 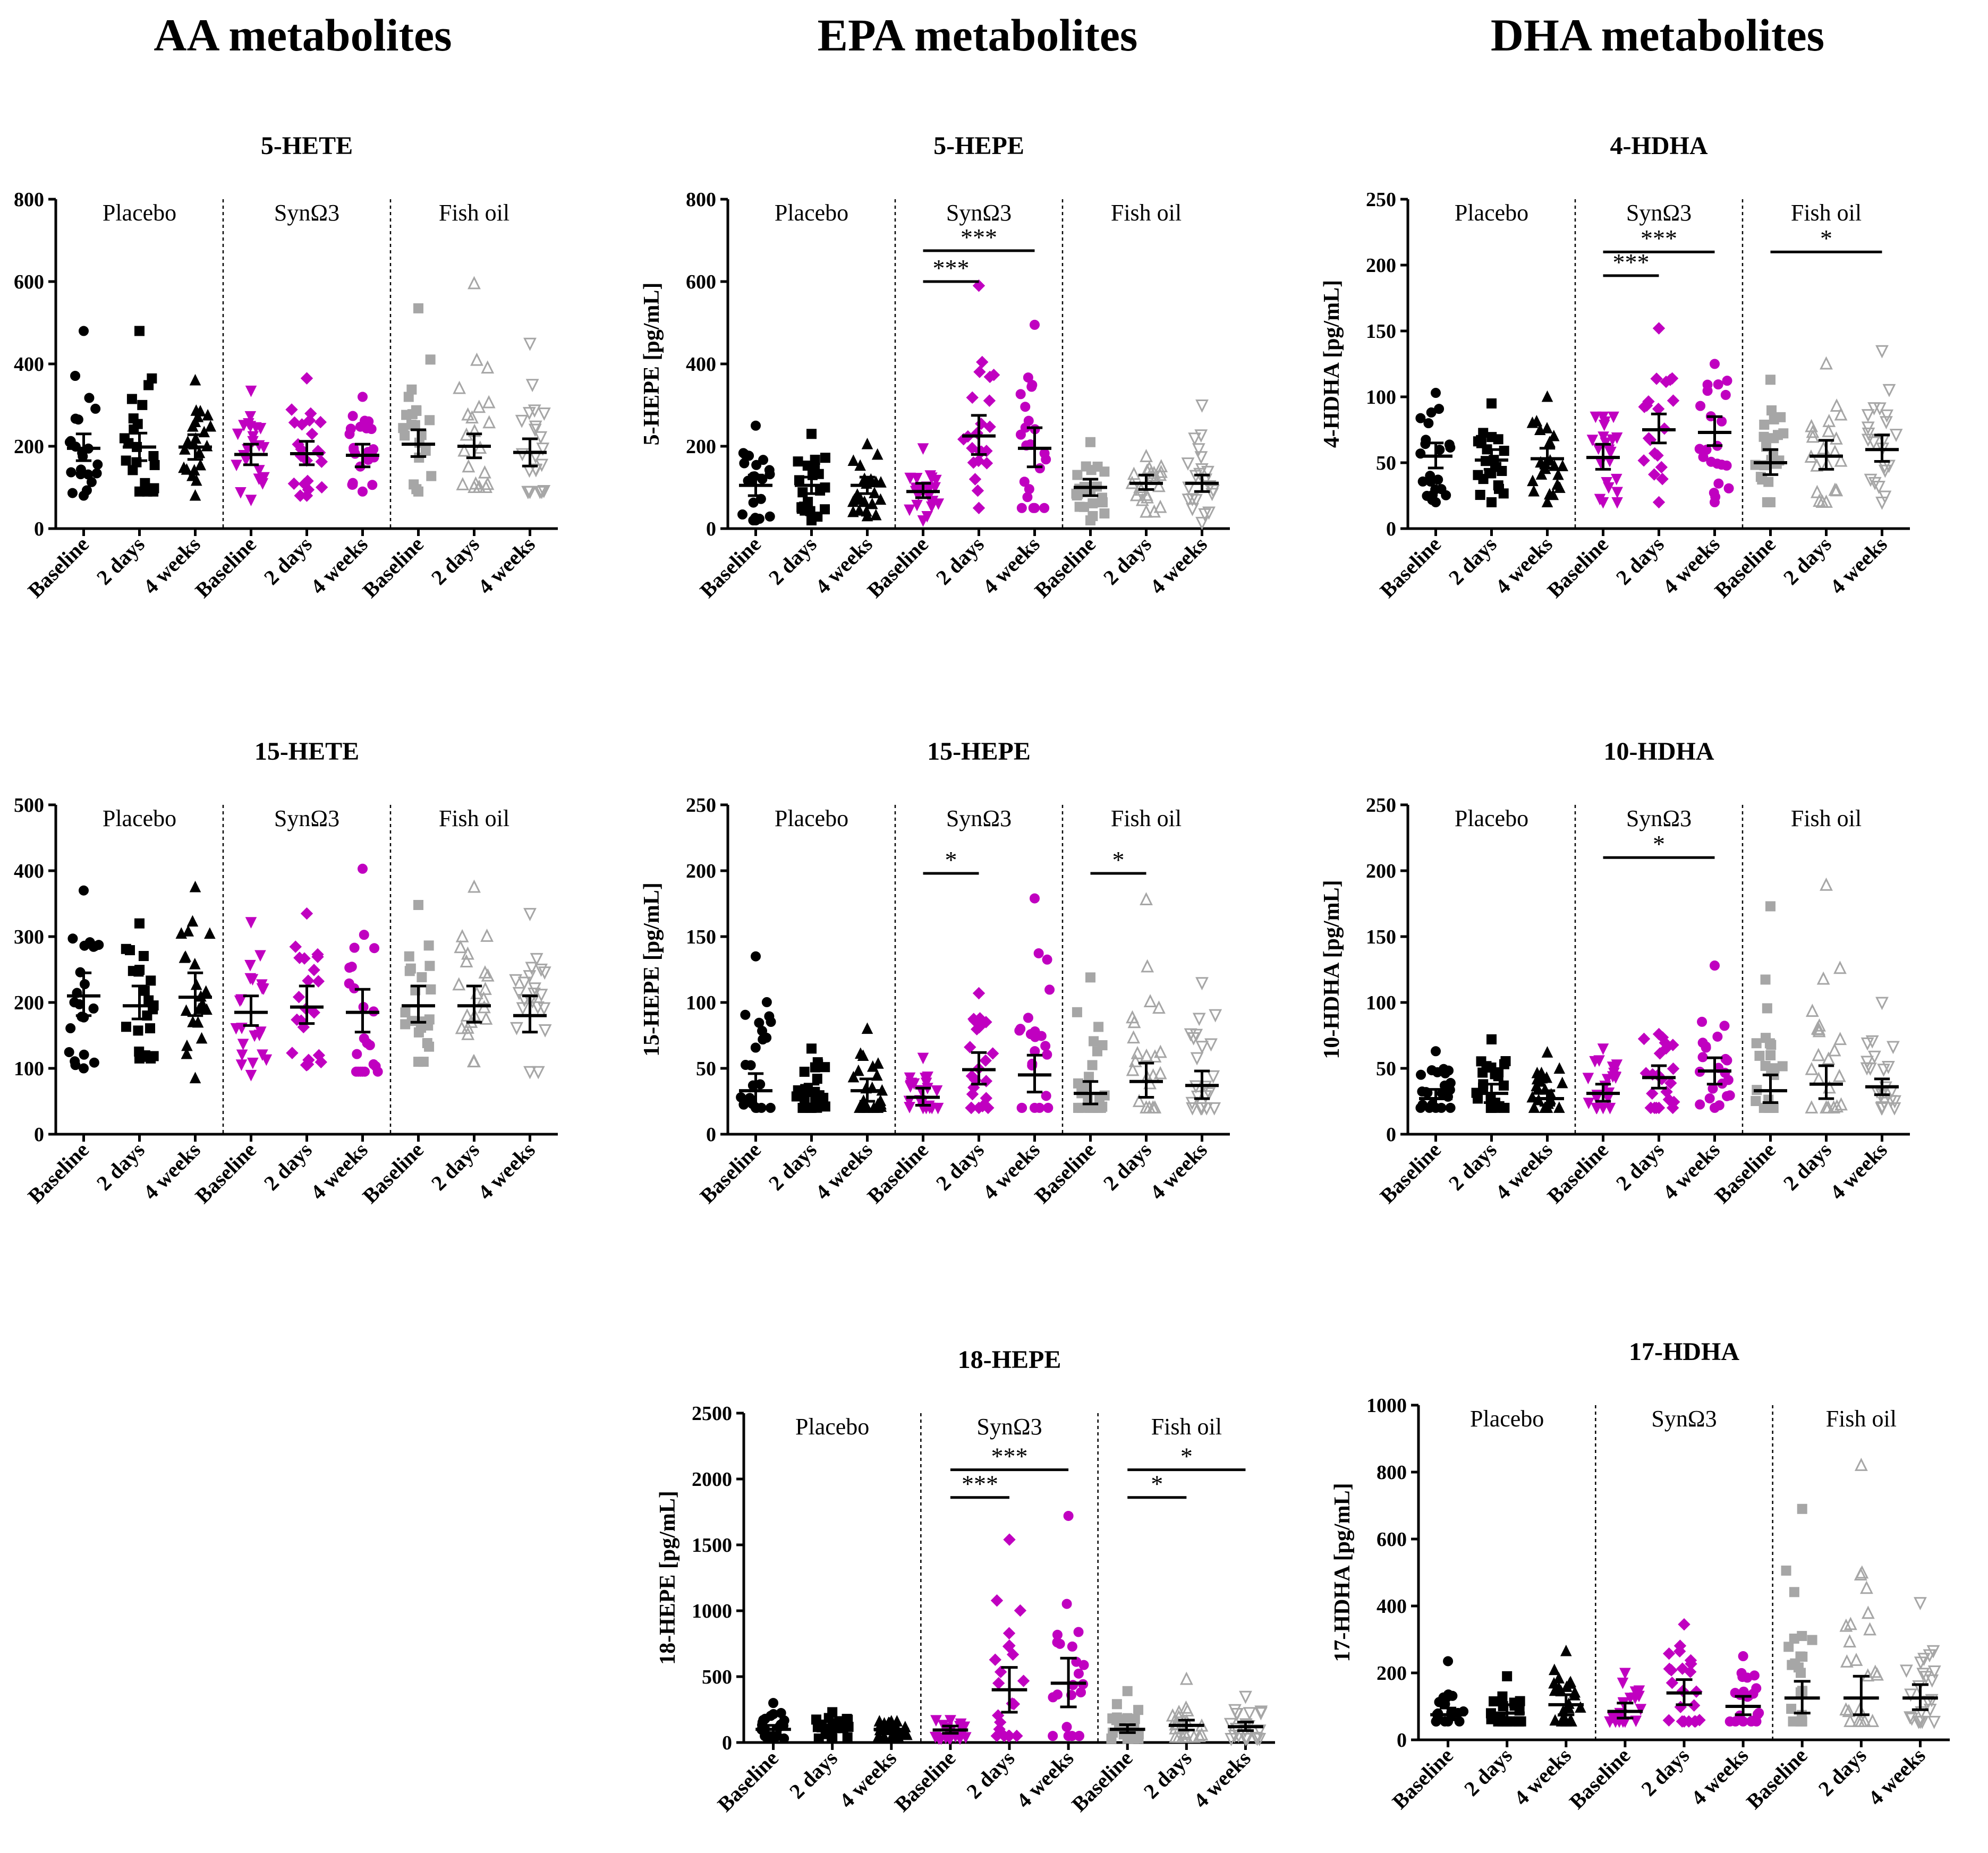 What do you see at coordinates (1859, 1171) in the screenshot?
I see `x-tick-label: 4 weeks` at bounding box center [1859, 1171].